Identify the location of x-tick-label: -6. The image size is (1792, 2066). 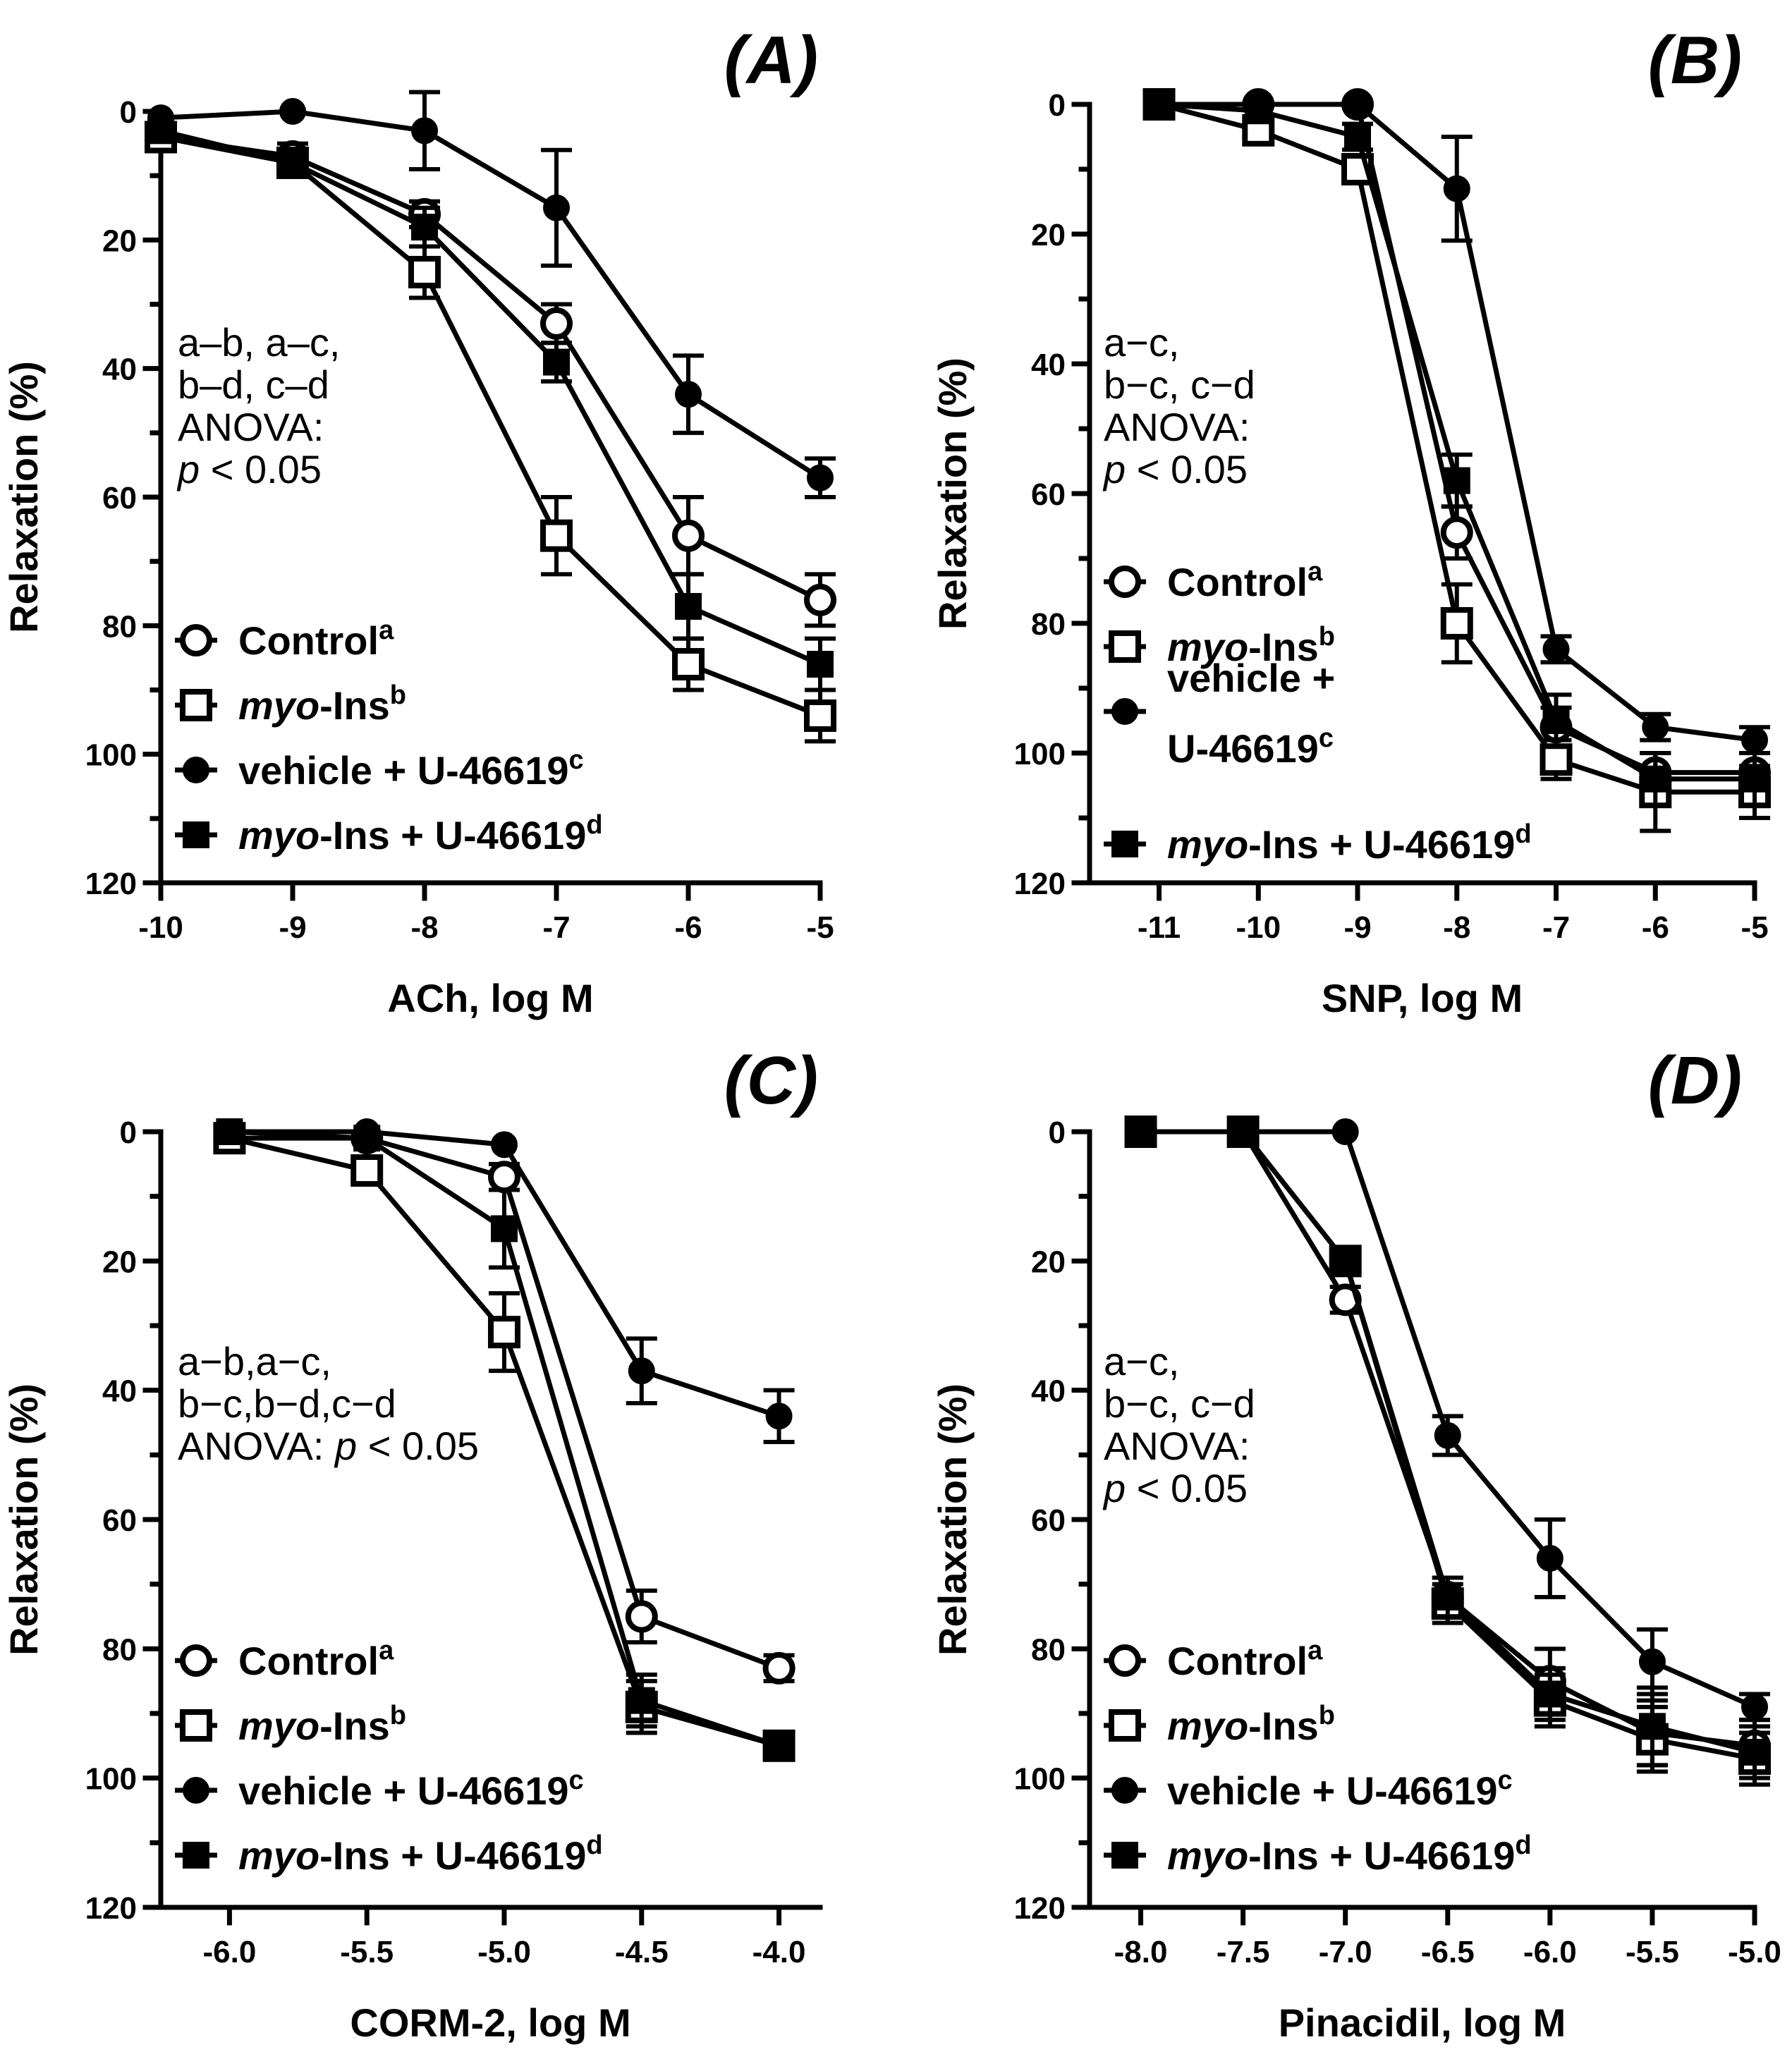
(688, 928).